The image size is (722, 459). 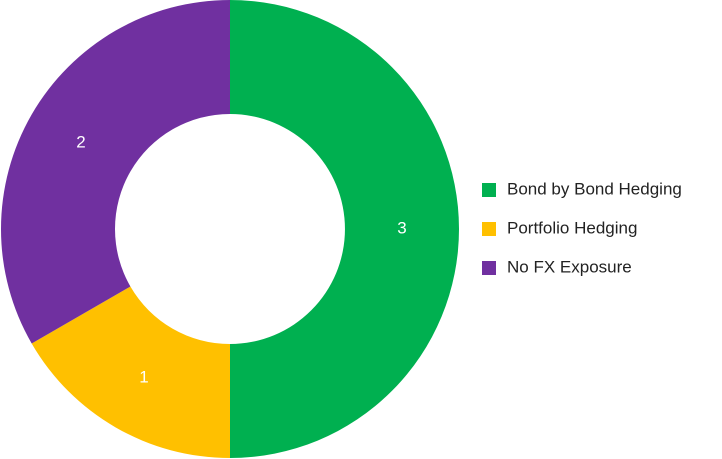 What do you see at coordinates (143, 376) in the screenshot?
I see `slice-label: 1` at bounding box center [143, 376].